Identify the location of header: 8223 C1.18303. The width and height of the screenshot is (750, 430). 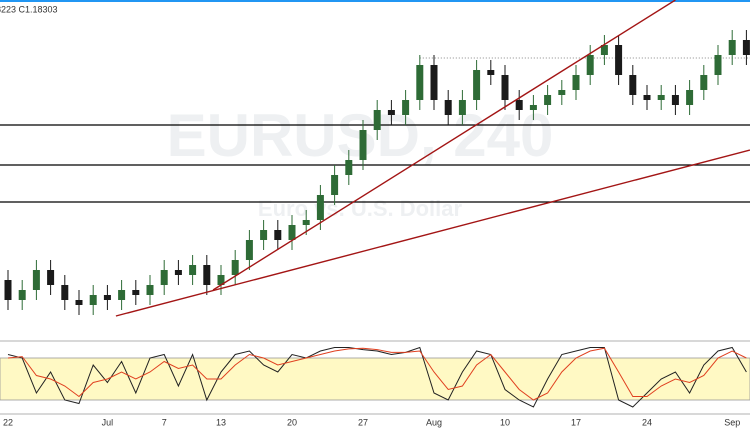
(29, 9).